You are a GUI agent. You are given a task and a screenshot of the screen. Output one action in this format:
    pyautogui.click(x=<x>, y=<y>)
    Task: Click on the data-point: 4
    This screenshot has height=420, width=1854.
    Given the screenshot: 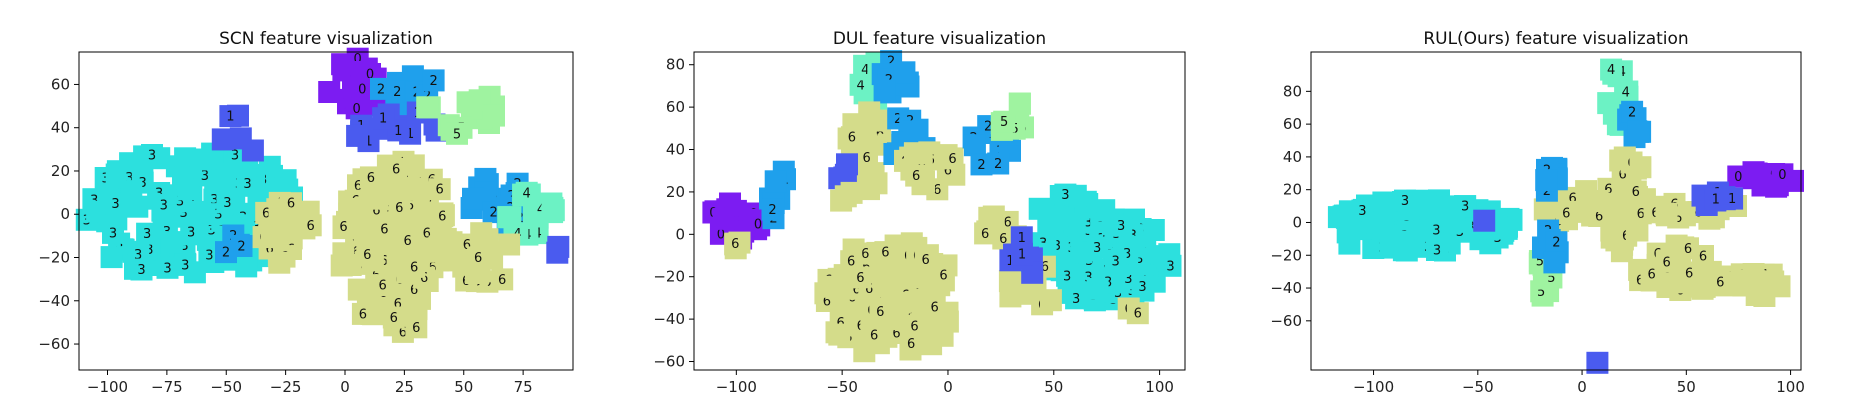 What is the action you would take?
    pyautogui.click(x=1625, y=92)
    